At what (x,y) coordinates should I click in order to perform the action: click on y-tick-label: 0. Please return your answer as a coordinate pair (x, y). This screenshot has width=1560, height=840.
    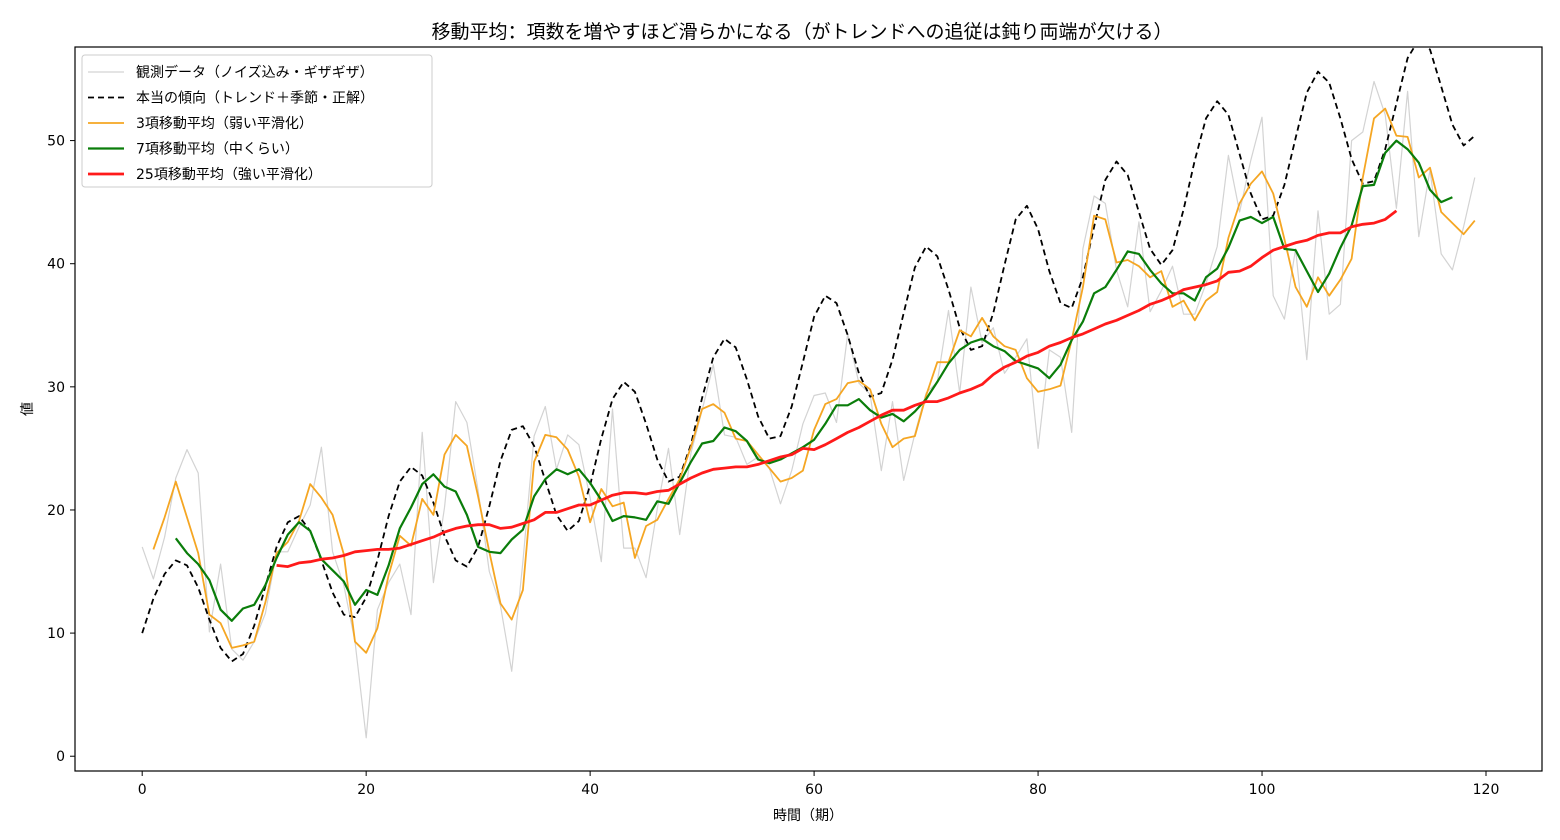
    Looking at the image, I should click on (60, 757).